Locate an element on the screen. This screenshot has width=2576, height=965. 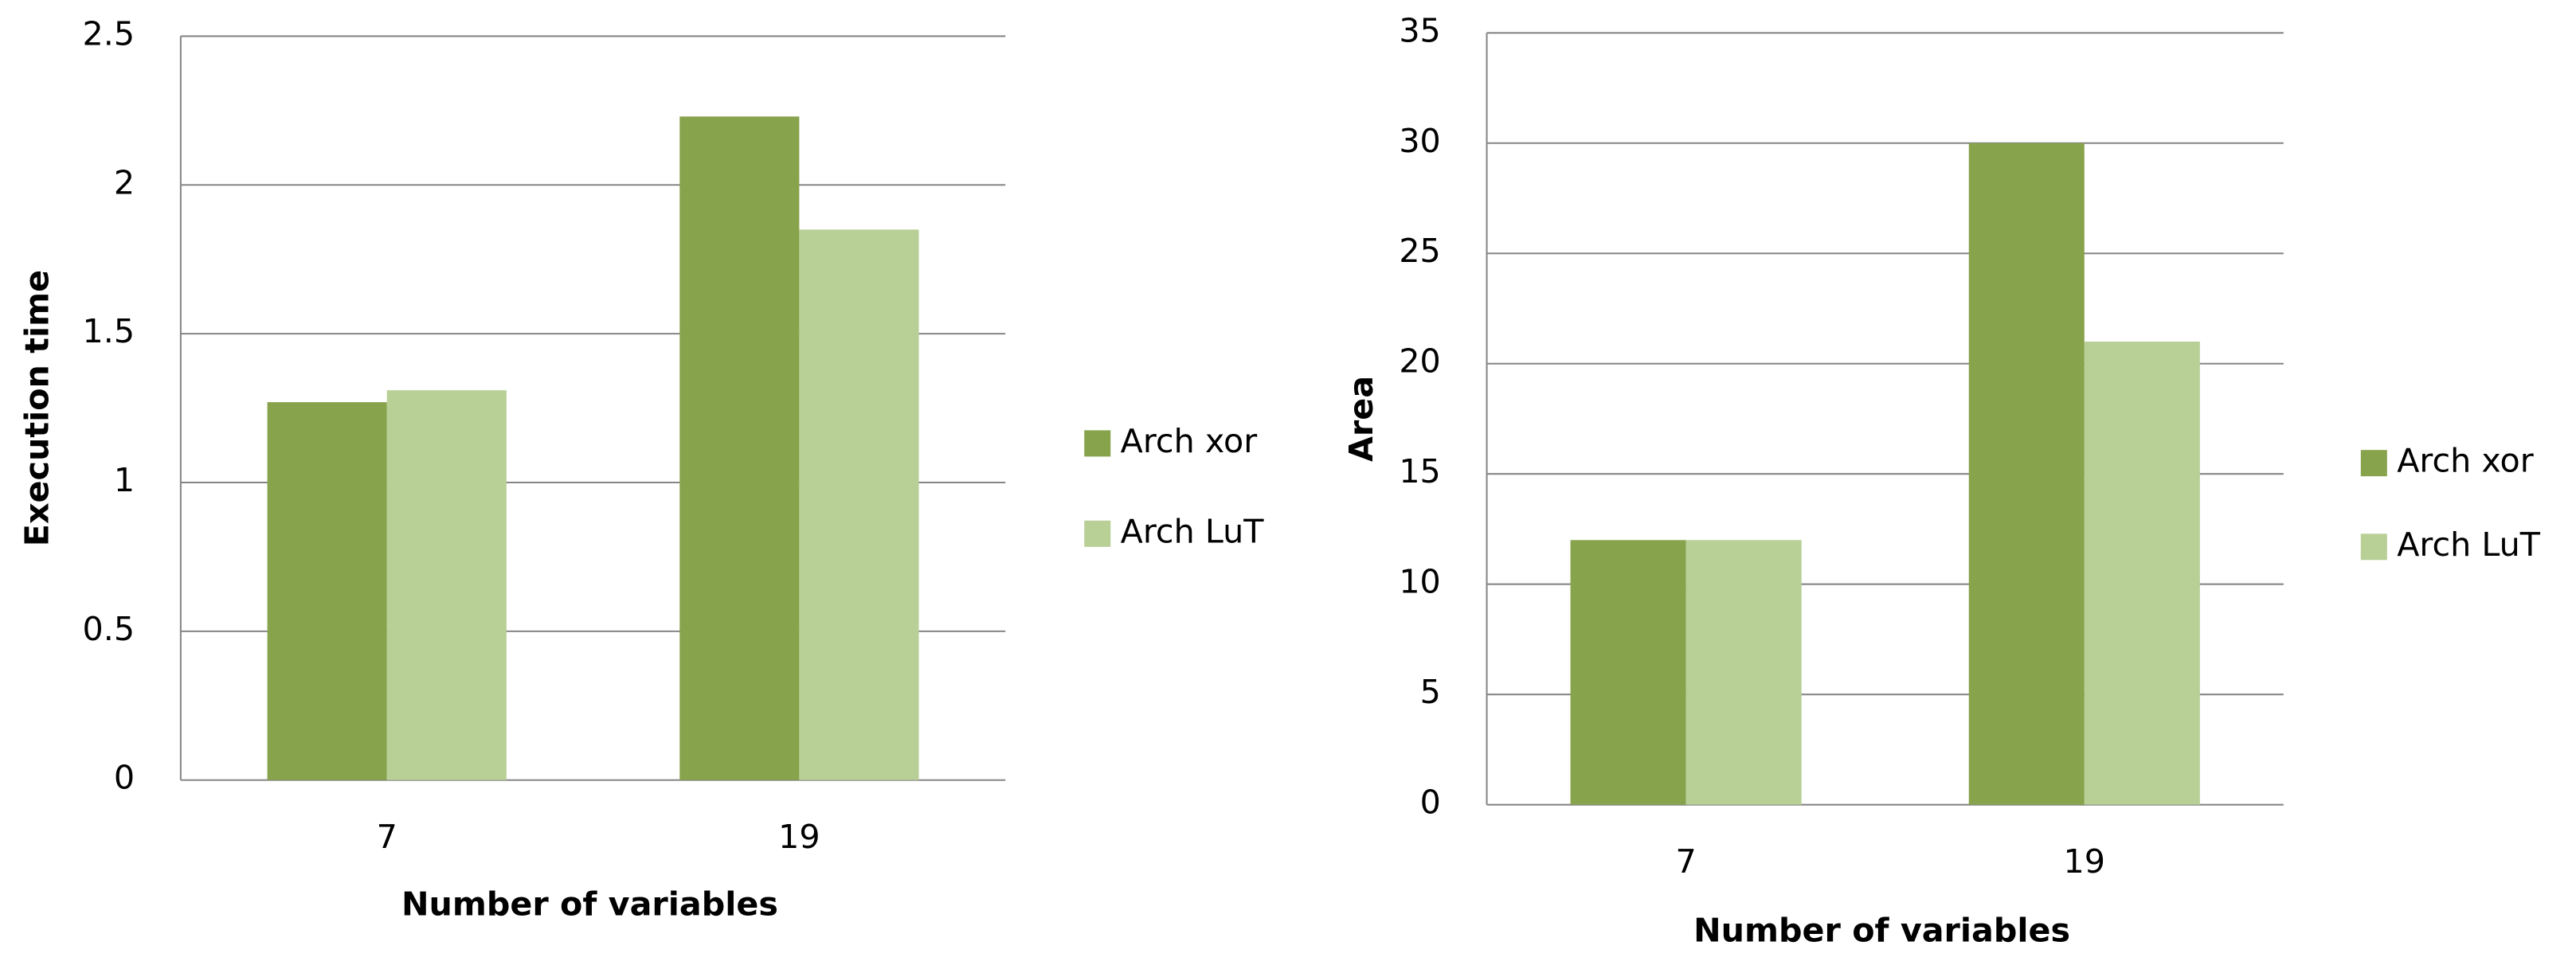
y-tick-label: 20 is located at coordinates (1420, 362).